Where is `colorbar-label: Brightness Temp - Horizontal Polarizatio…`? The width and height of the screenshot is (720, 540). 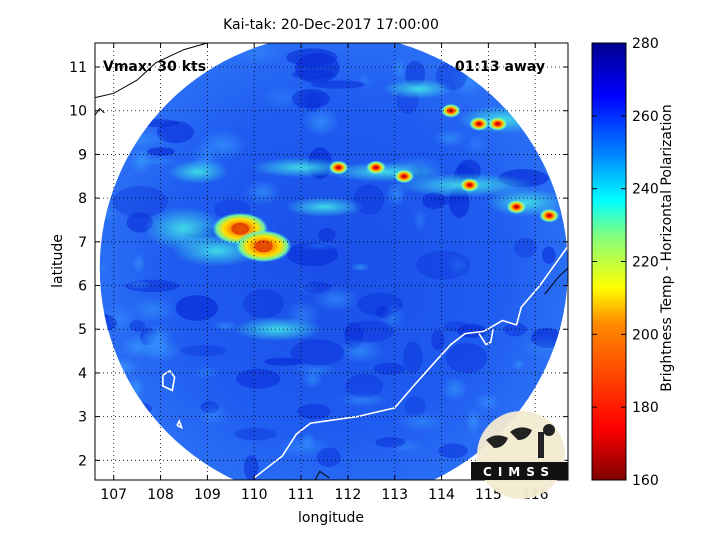
colorbar-label: Brightness Temp - Horizontal Polarizatio… is located at coordinates (667, 248).